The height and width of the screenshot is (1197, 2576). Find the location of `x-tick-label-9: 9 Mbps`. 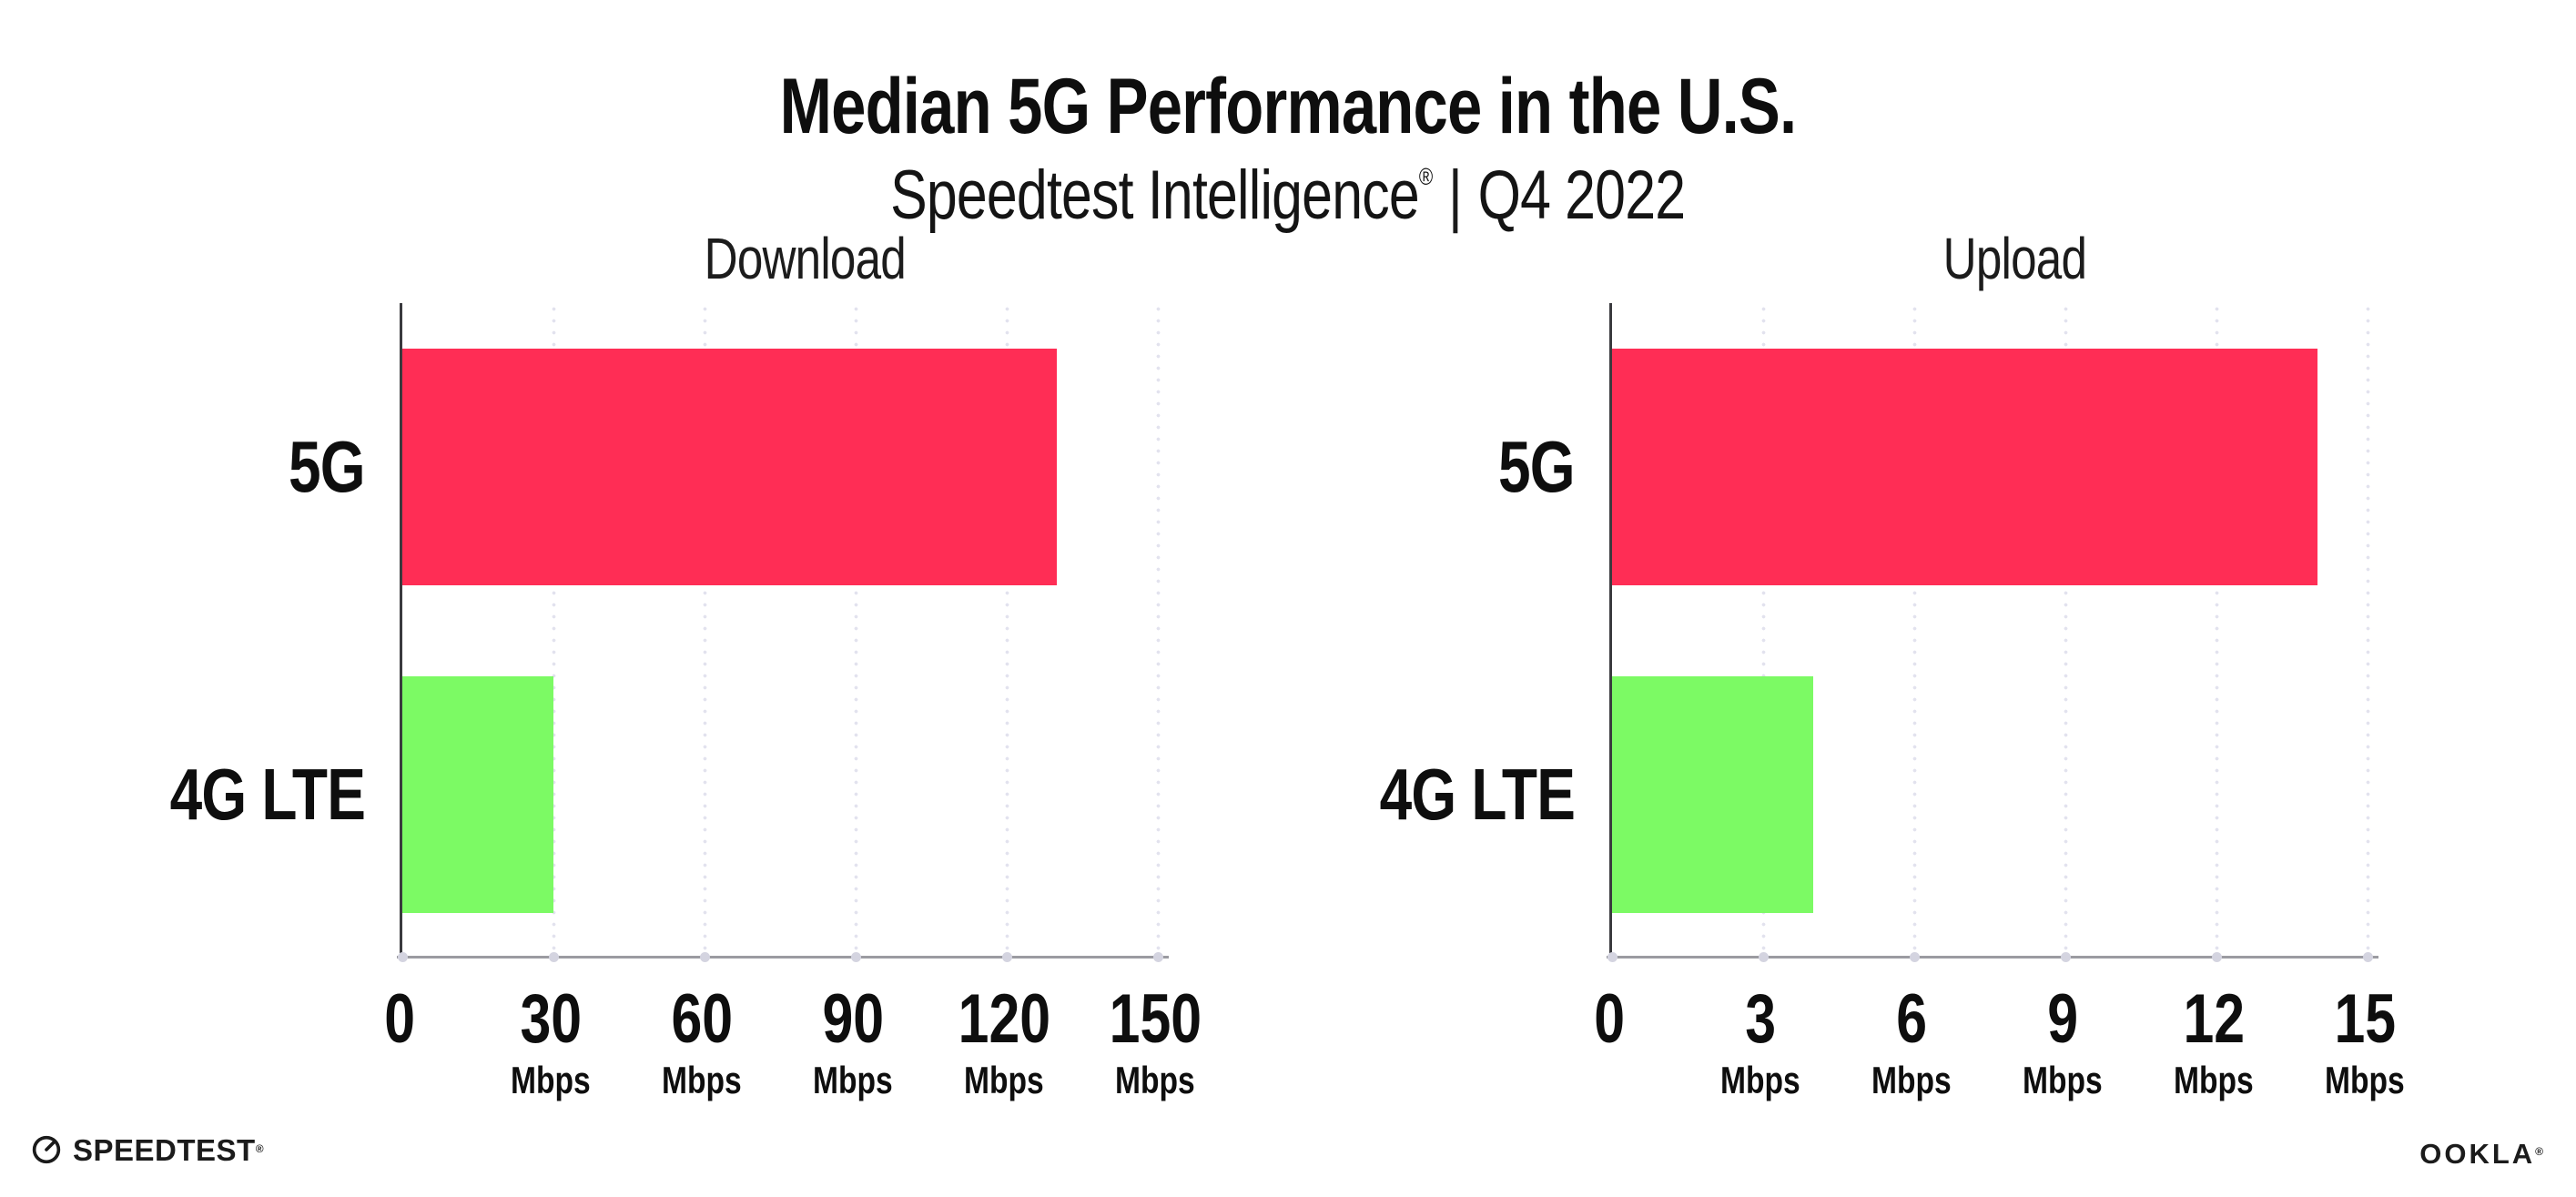

x-tick-label-9: 9 Mbps is located at coordinates (2062, 1043).